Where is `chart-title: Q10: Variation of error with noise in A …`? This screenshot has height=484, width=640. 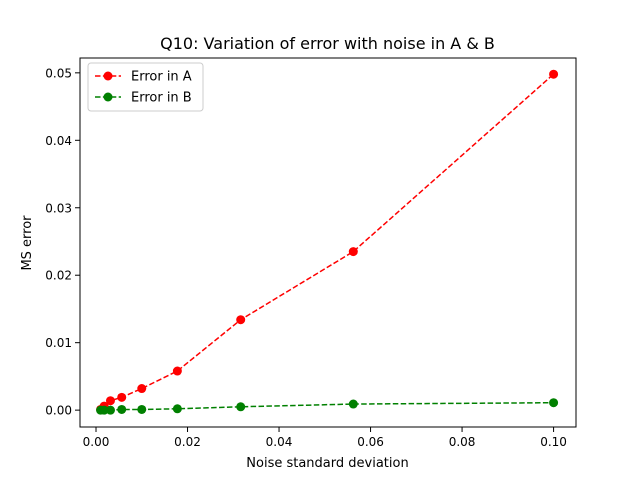
chart-title: Q10: Variation of error with noise in A … is located at coordinates (327, 43).